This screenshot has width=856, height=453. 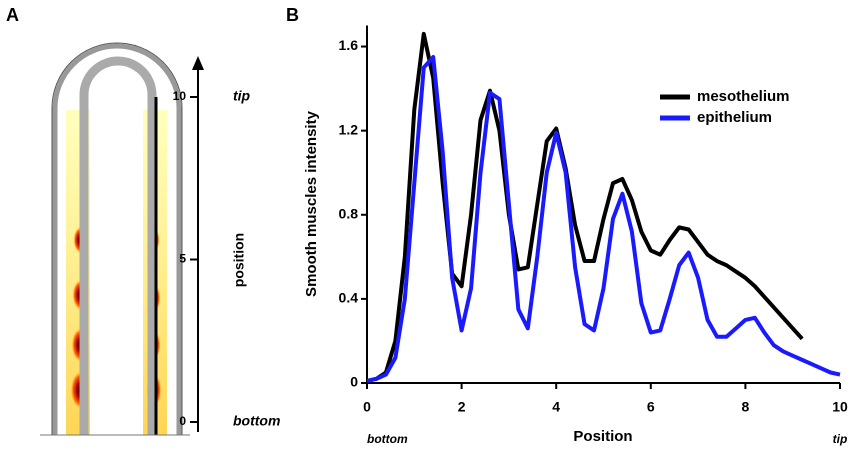 I want to click on y-tick-label: 10, so click(x=180, y=96).